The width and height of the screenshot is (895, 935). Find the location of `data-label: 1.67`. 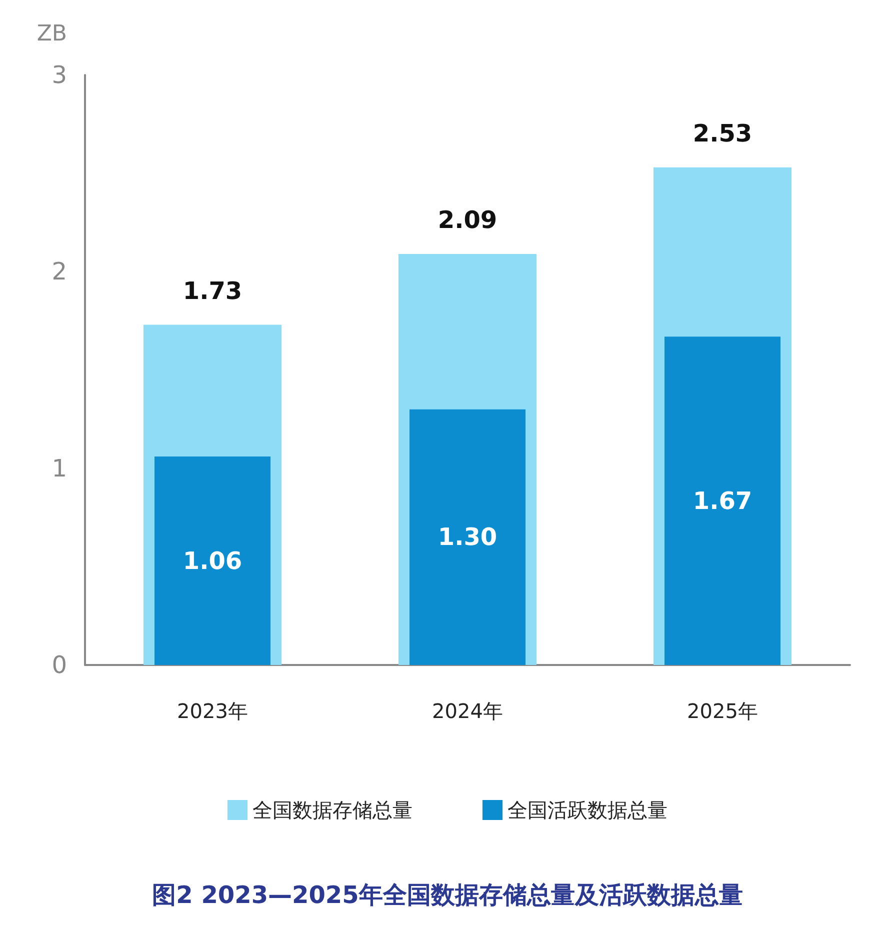

data-label: 1.67 is located at coordinates (722, 500).